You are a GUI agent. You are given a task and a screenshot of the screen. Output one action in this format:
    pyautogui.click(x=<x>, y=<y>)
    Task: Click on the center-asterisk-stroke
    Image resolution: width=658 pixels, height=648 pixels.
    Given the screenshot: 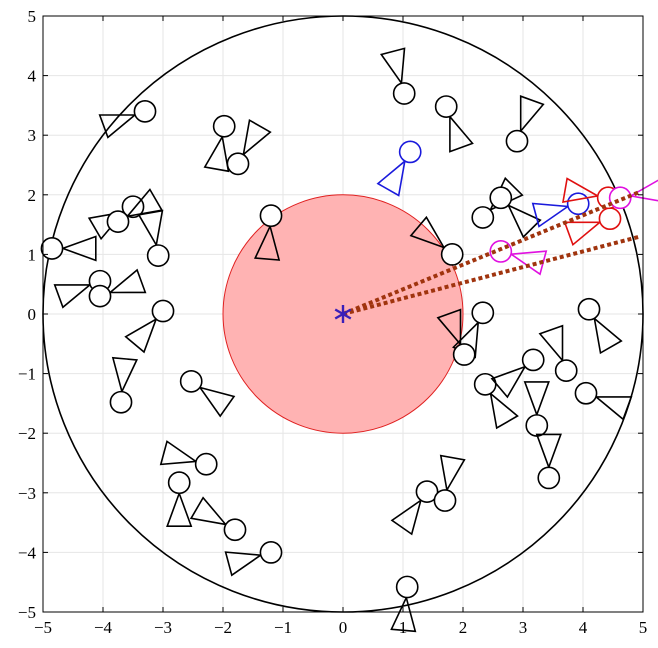 What is the action you would take?
    pyautogui.click(x=343, y=314)
    